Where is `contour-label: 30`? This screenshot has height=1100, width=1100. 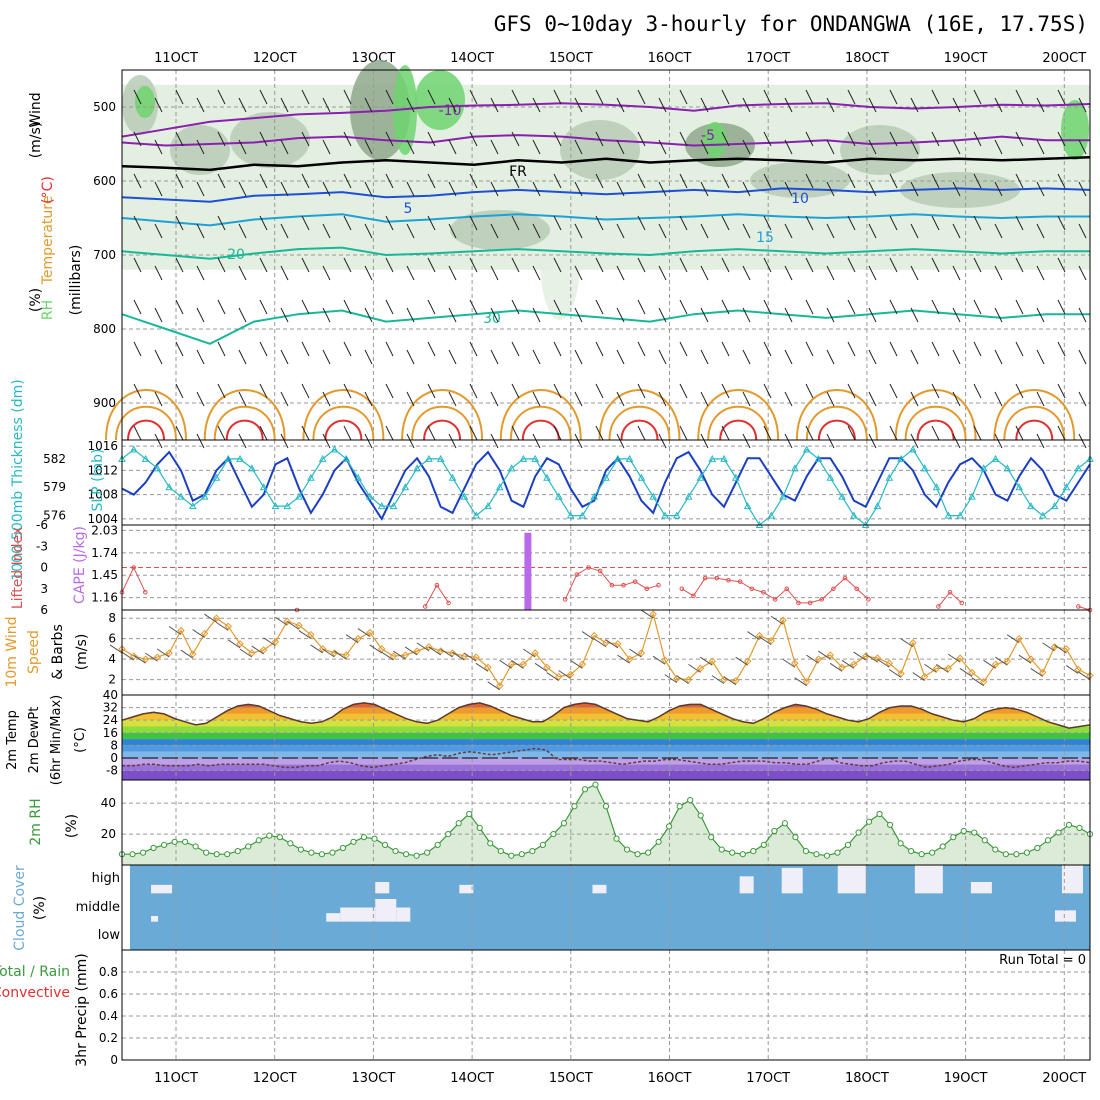
contour-label: 30 is located at coordinates (492, 319).